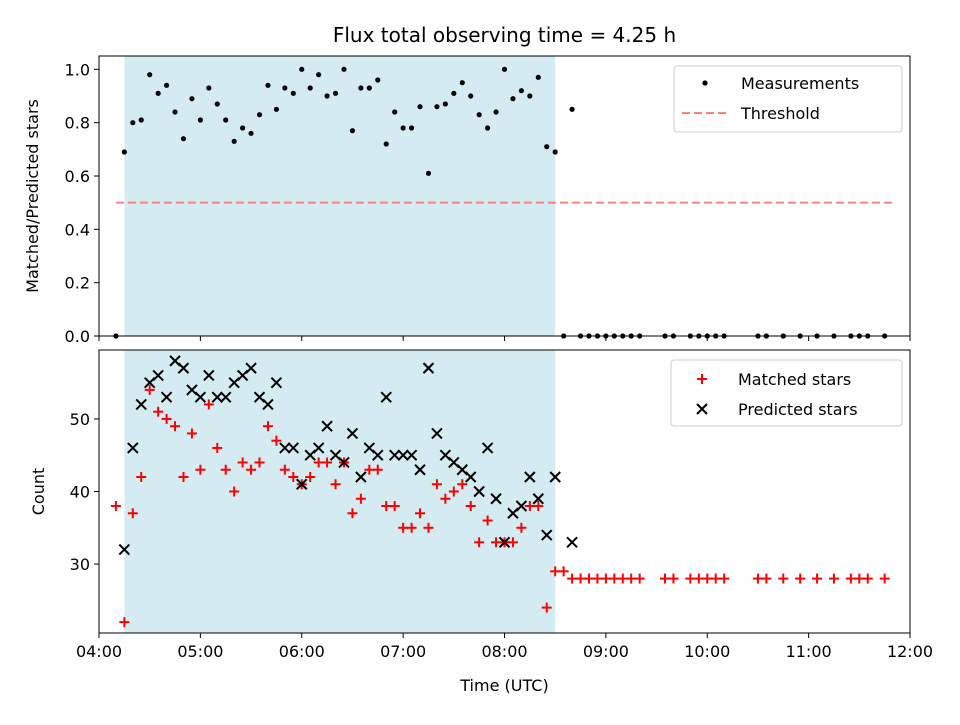  I want to click on x-tick-label: 08:00, so click(504, 651).